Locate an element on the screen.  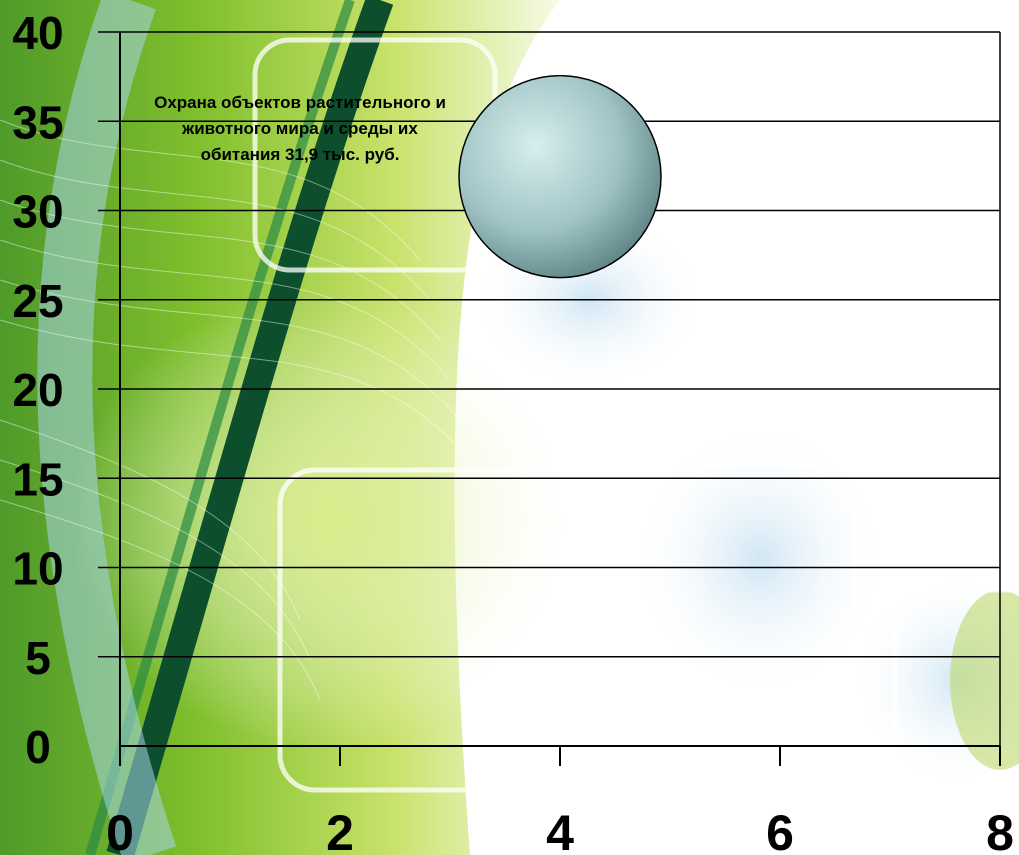
x-tick-label-8: 8 is located at coordinates (1000, 830).